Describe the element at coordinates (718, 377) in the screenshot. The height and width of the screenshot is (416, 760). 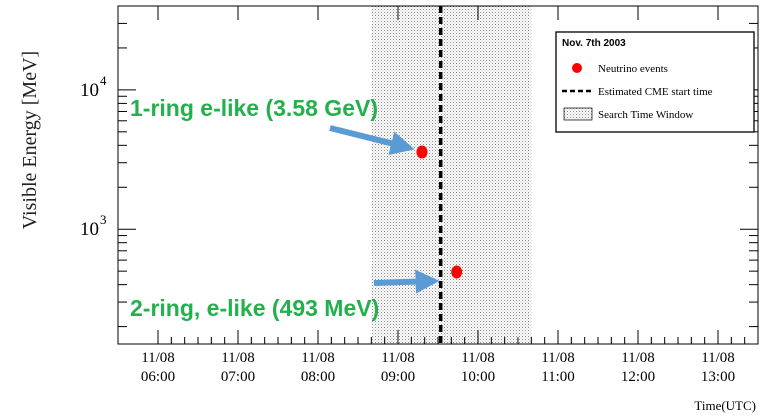
I see `x-tick-label-time: 13:00` at that location.